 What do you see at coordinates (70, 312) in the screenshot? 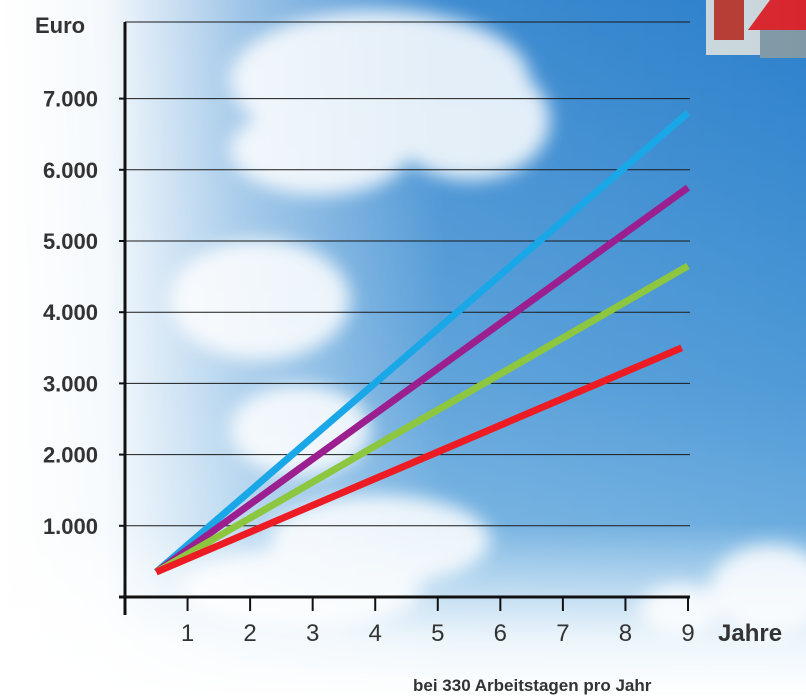
I see `y-tick-label: 4.000` at bounding box center [70, 312].